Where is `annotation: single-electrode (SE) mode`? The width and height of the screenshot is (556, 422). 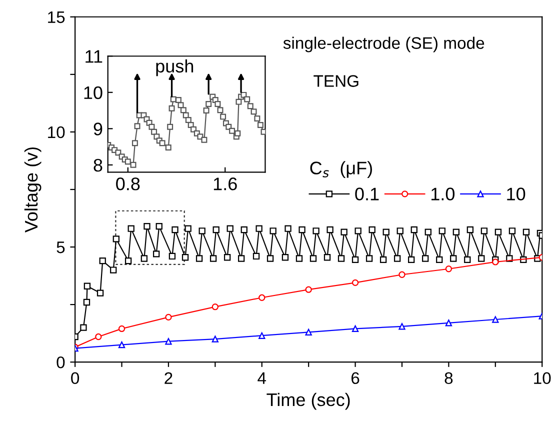 annotation: single-electrode (SE) mode is located at coordinates (383, 44).